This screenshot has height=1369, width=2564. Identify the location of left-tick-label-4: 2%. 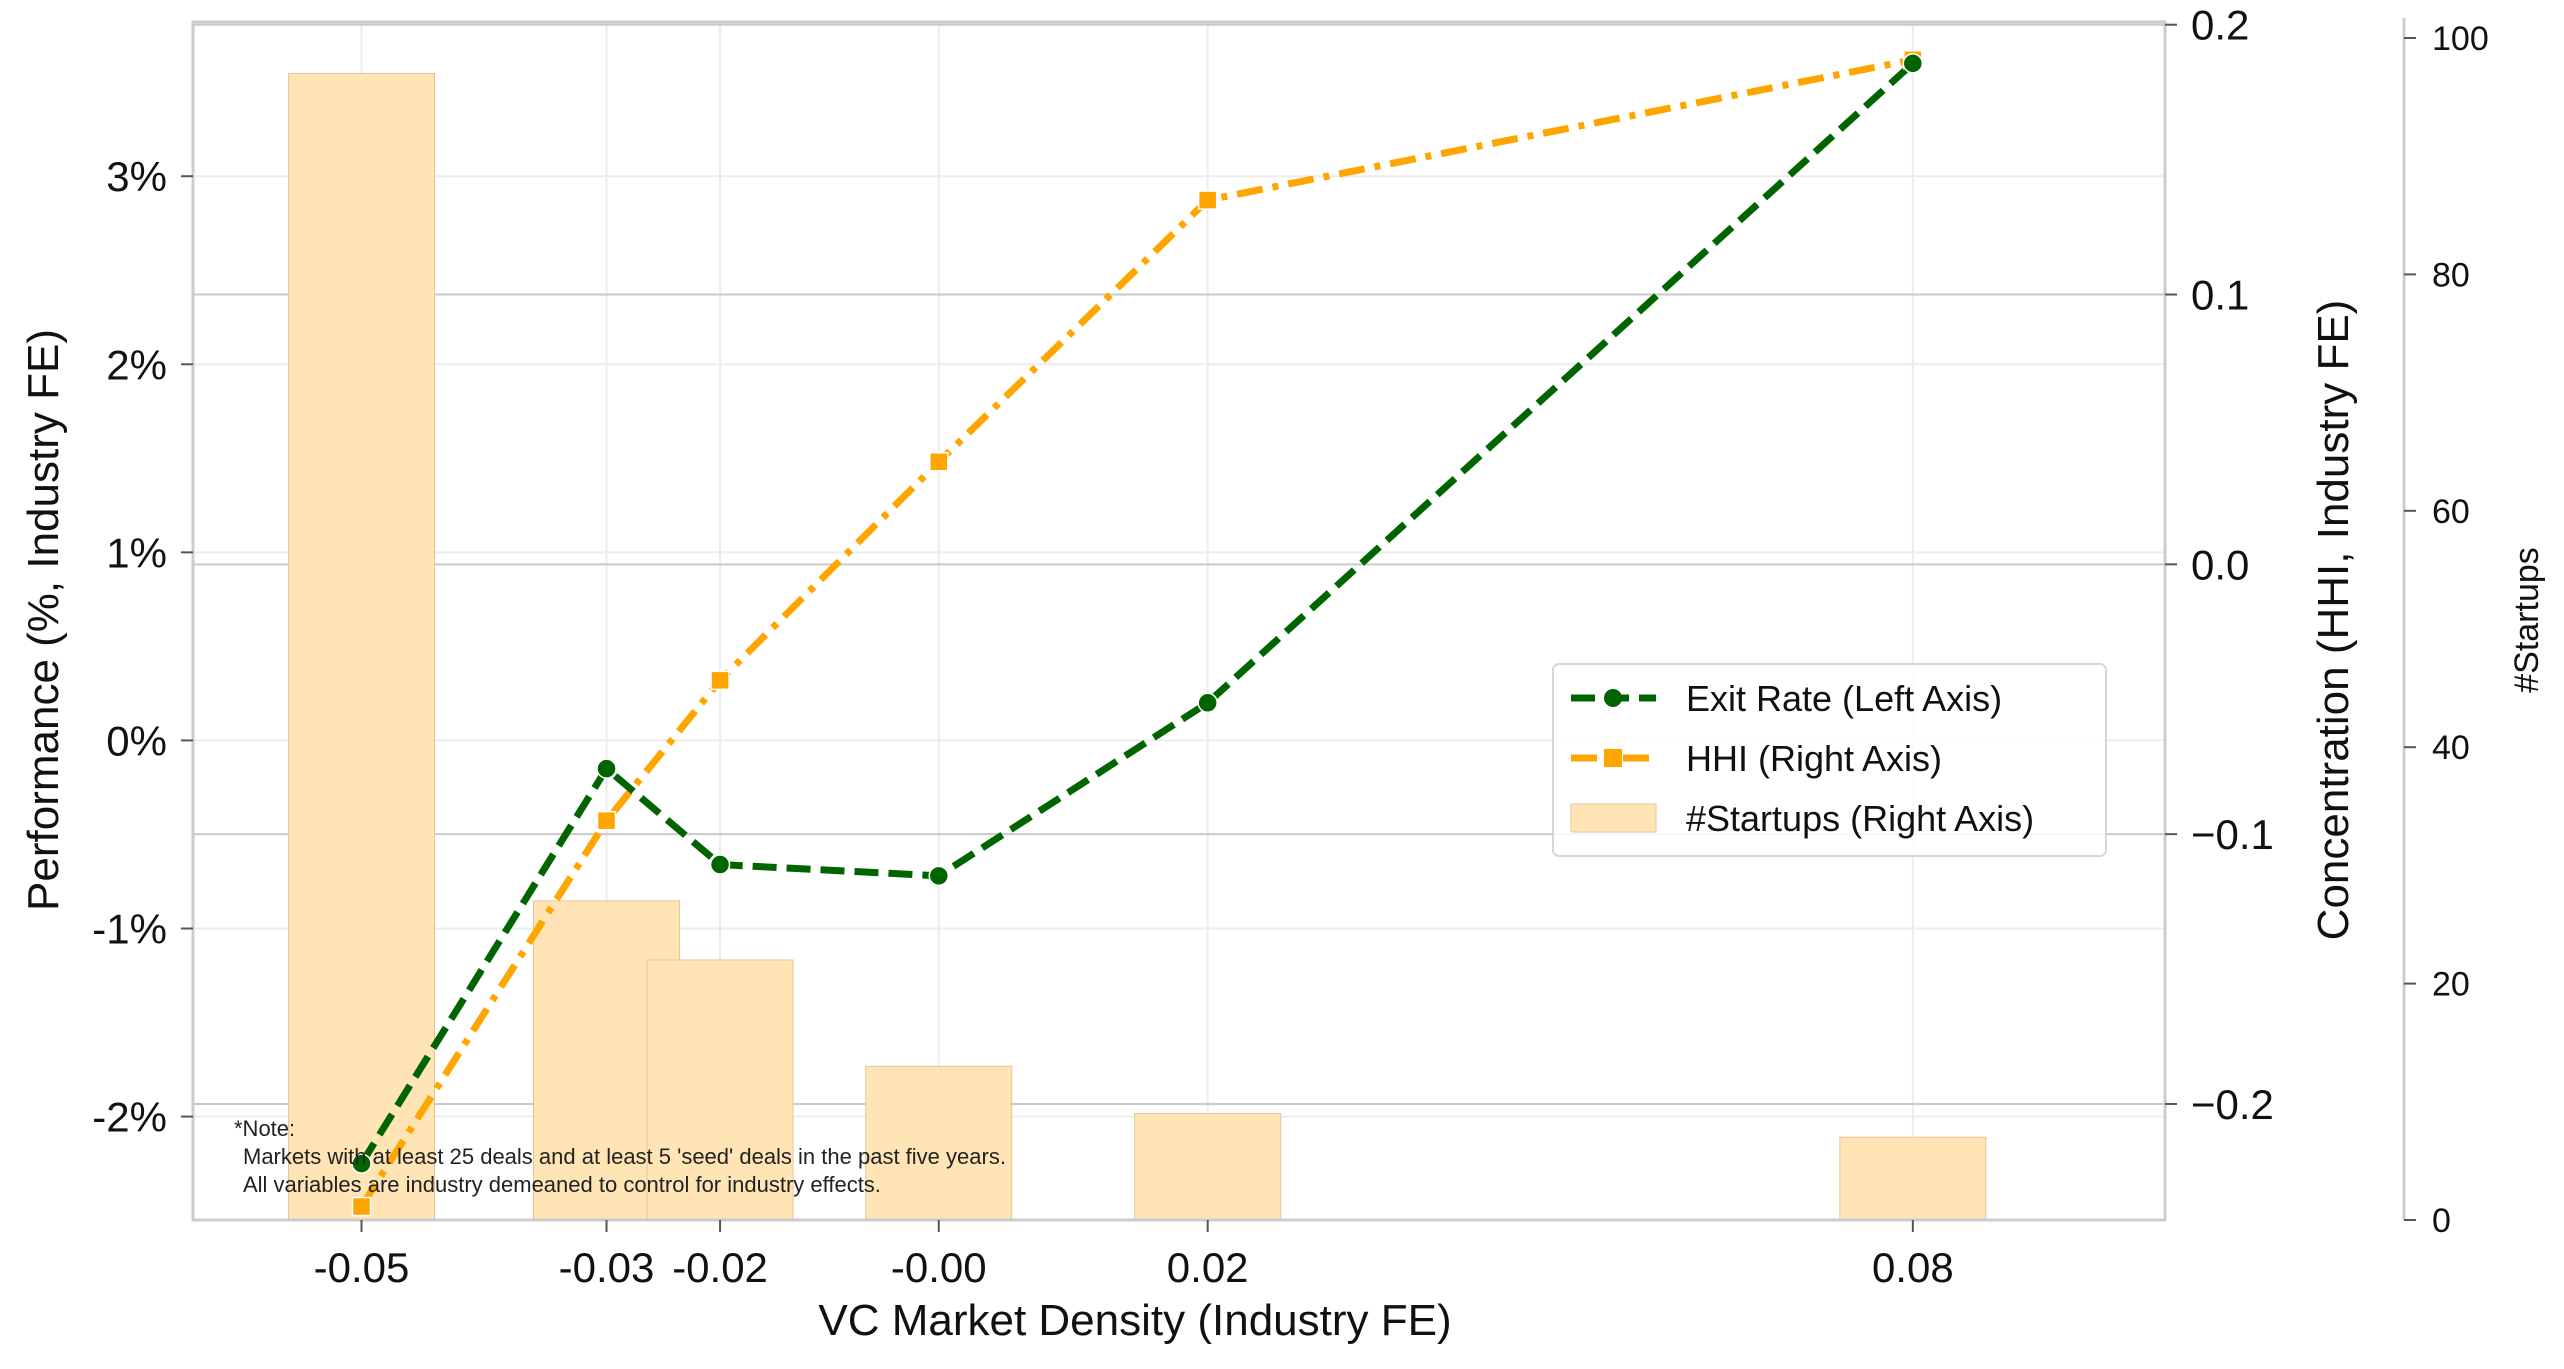
(136, 364).